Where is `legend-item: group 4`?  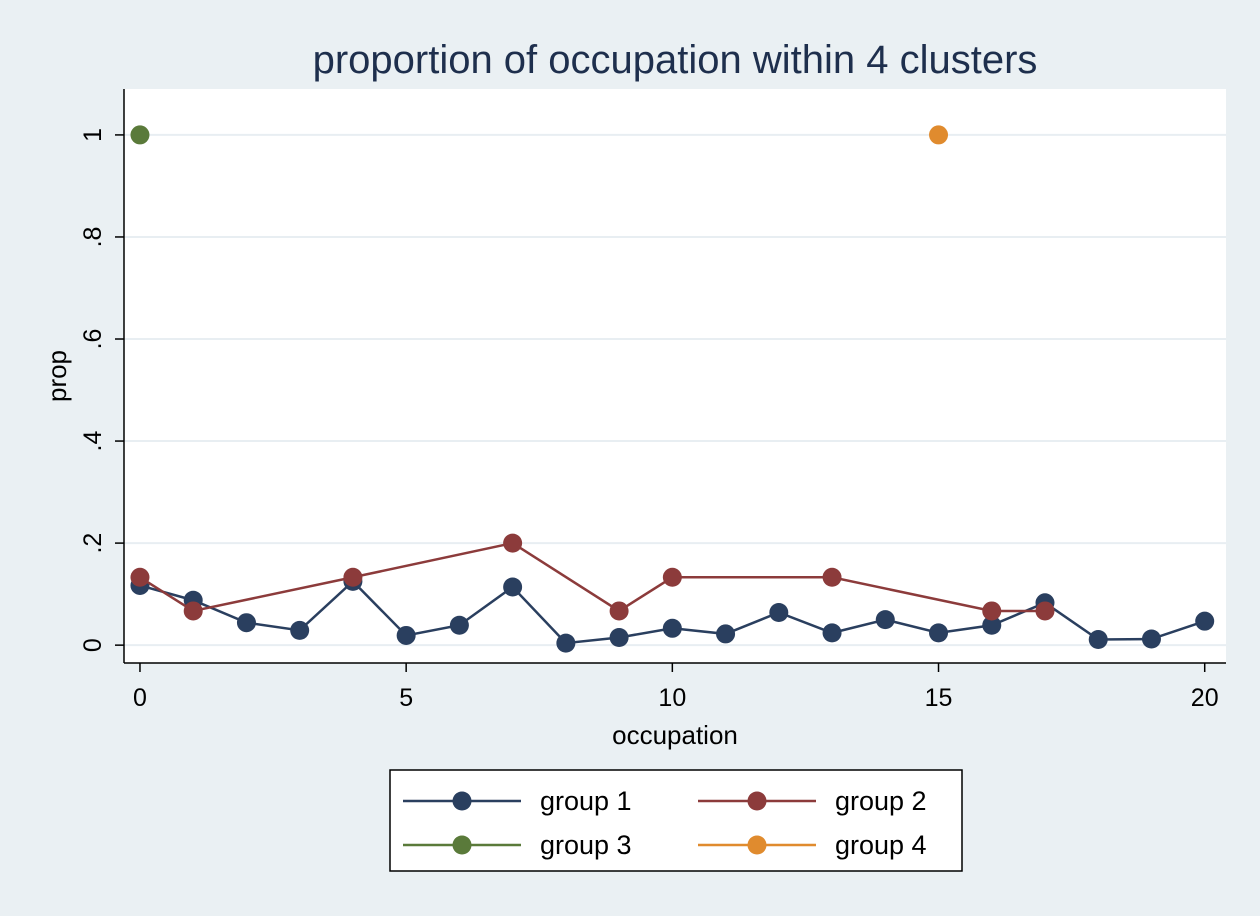
legend-item: group 4 is located at coordinates (812, 845).